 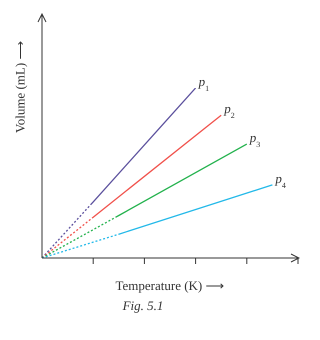 I want to click on caption: Fig. 5.1, so click(x=143, y=305).